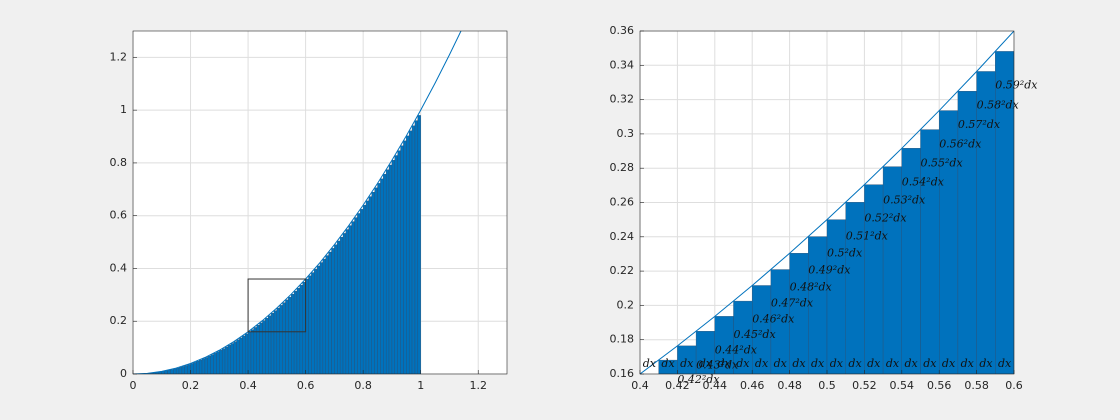 The width and height of the screenshot is (1120, 420). Describe the element at coordinates (1014, 385) in the screenshot. I see `x-tick-label: 0.6` at that location.